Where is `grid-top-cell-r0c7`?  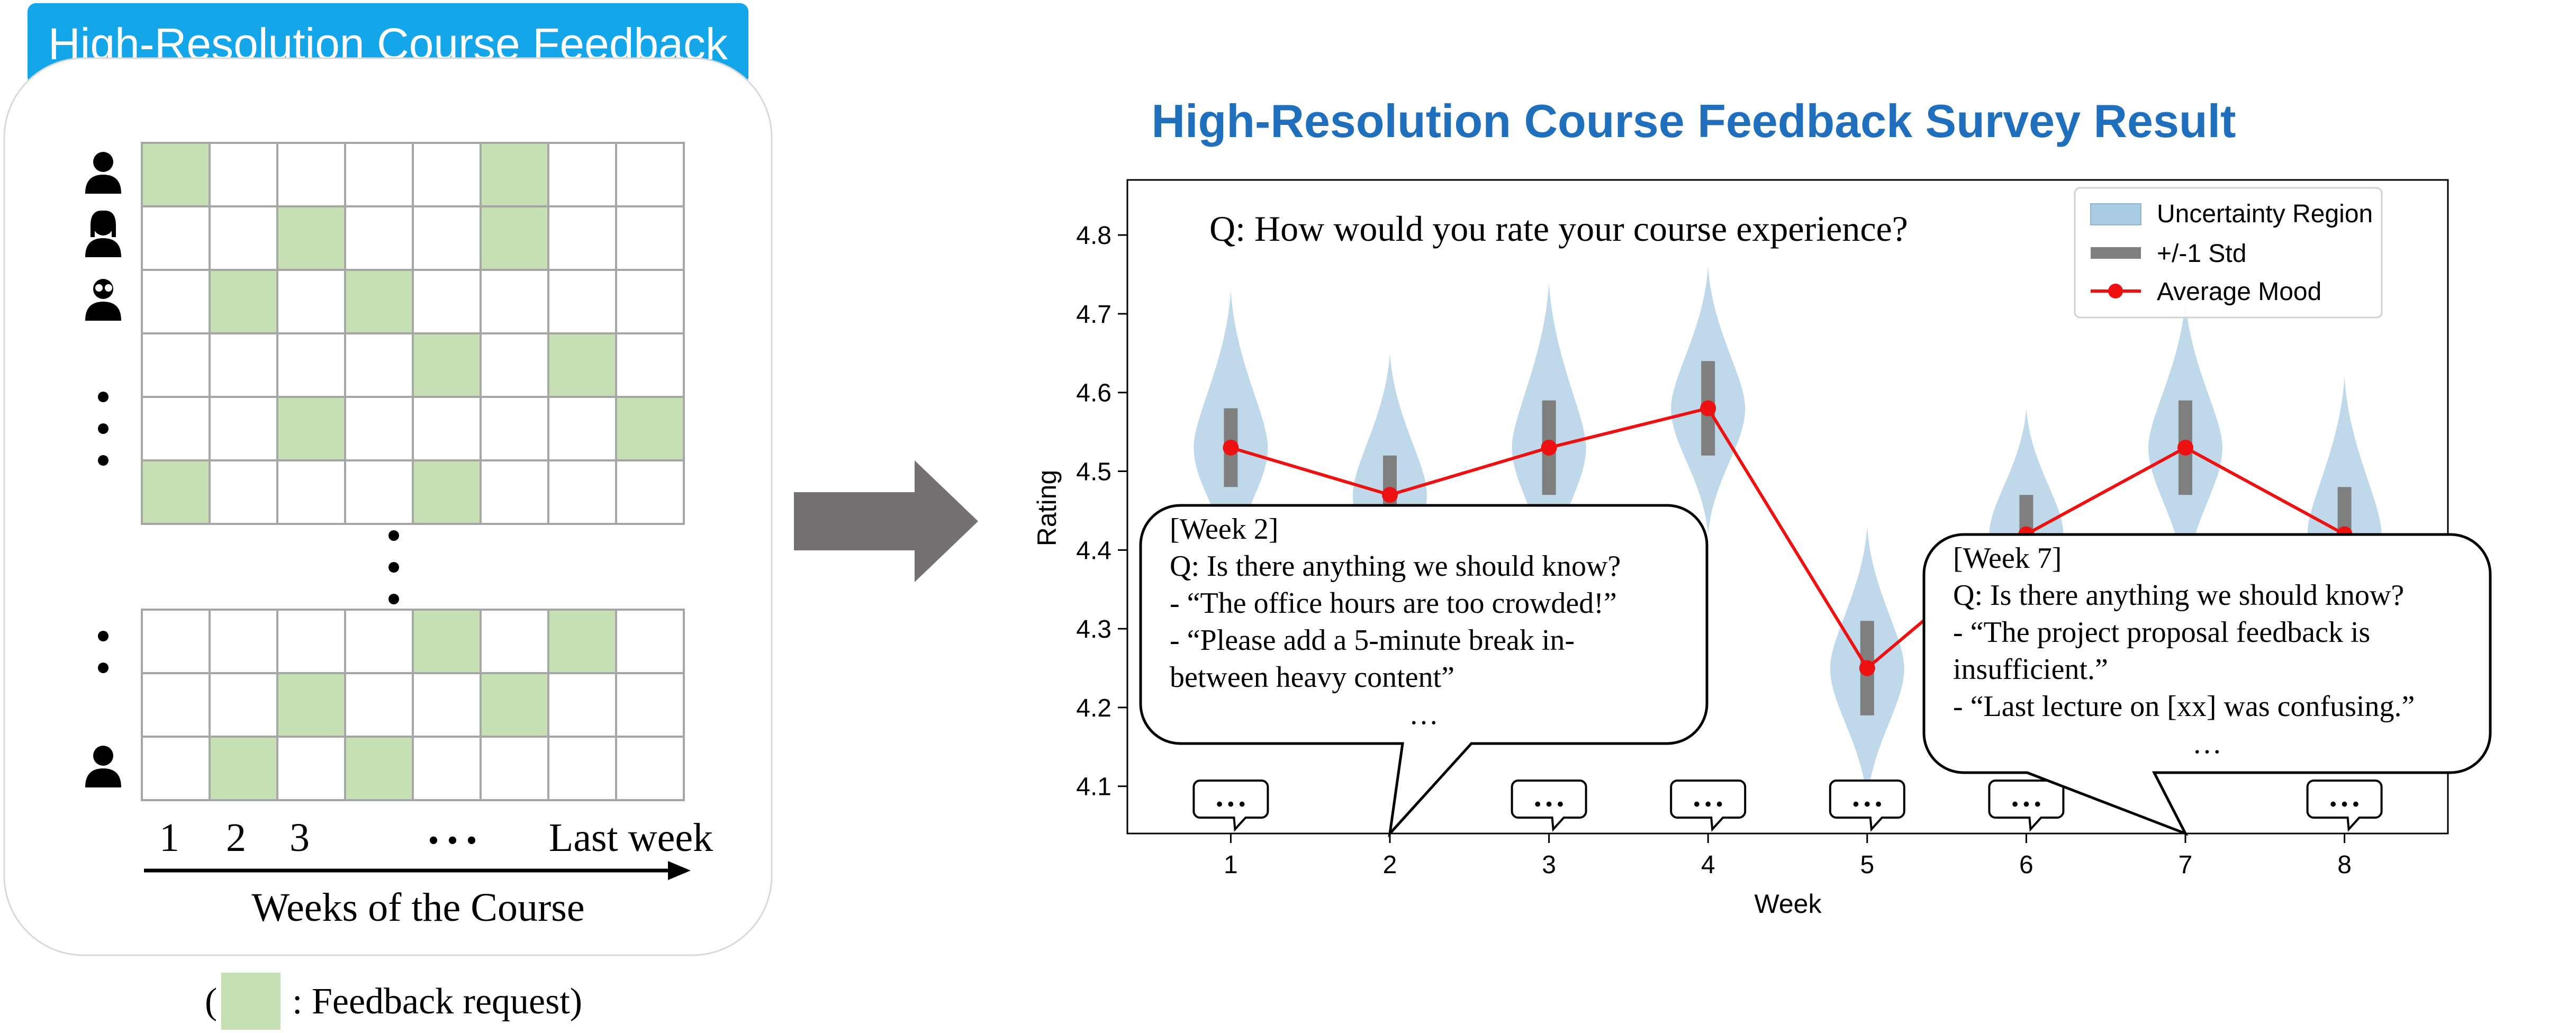 grid-top-cell-r0c7 is located at coordinates (650, 174).